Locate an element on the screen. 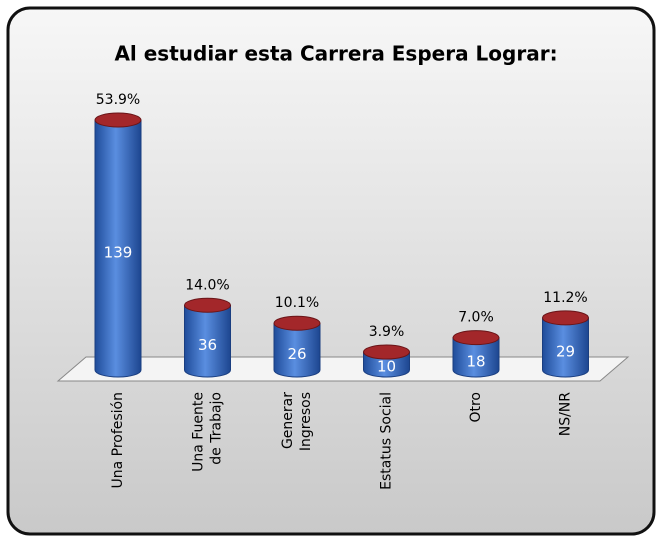  chart-title: Al estudiar esta Carrera Espera Lograr: is located at coordinates (335, 54).